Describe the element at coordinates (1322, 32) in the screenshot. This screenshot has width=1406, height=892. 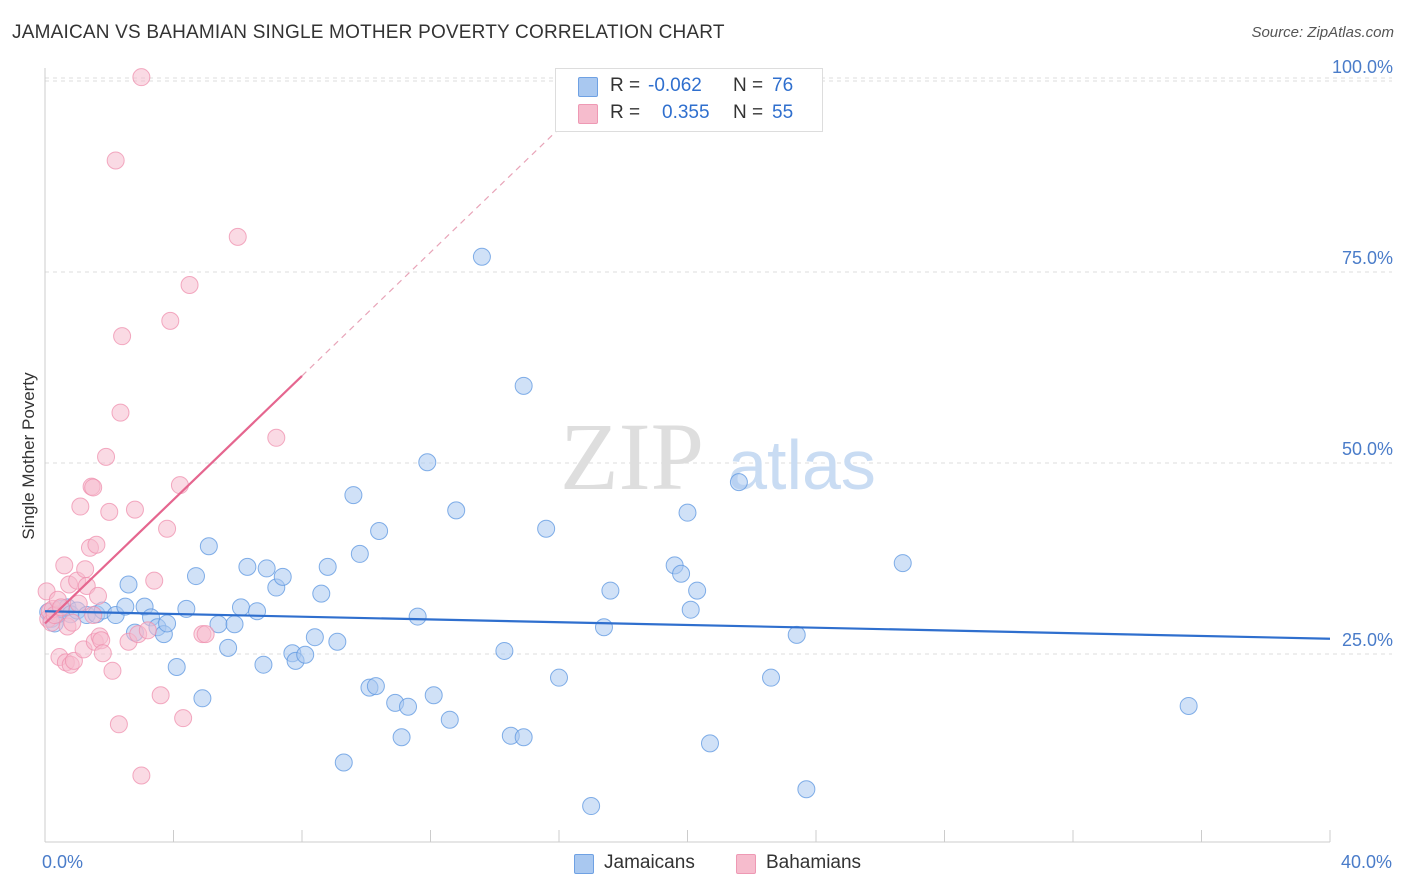
I see `chart-source: Source: ZipAtlas.com` at that location.